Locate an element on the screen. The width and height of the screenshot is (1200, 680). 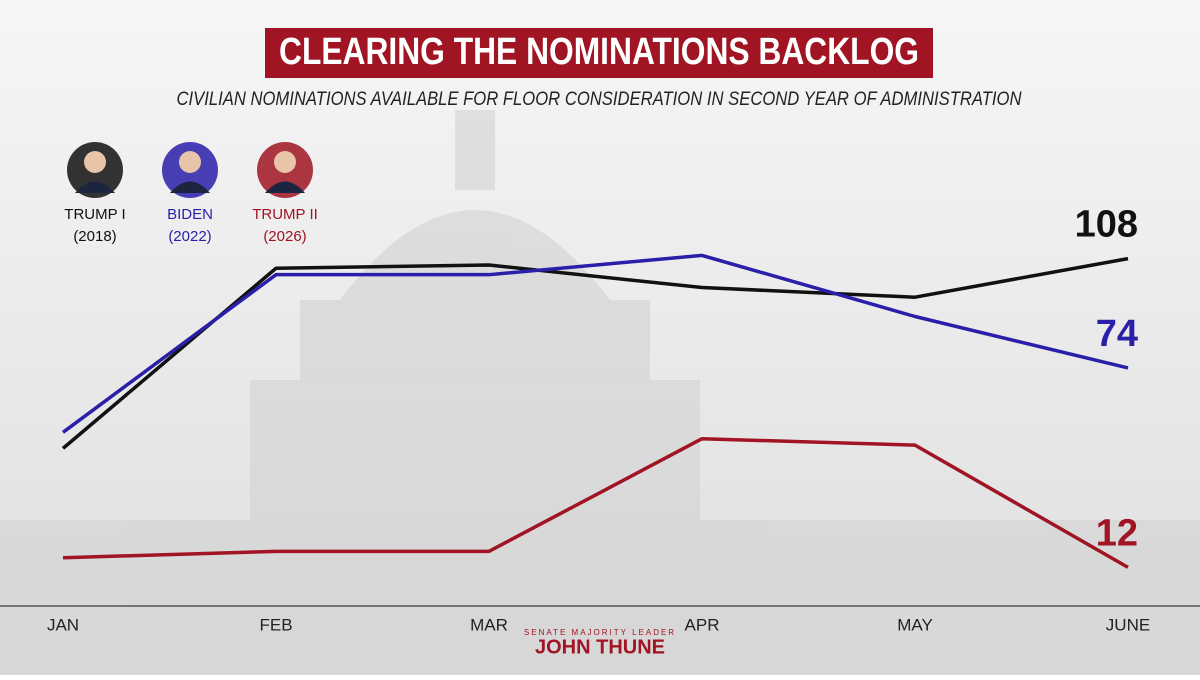
x-tick-label: FEB is located at coordinates (275, 624).